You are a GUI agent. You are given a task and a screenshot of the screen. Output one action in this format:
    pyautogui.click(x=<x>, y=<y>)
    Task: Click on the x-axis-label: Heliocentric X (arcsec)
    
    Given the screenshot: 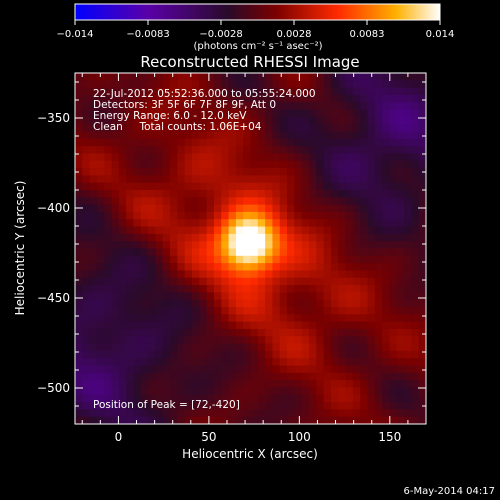 What is the action you would take?
    pyautogui.click(x=250, y=454)
    